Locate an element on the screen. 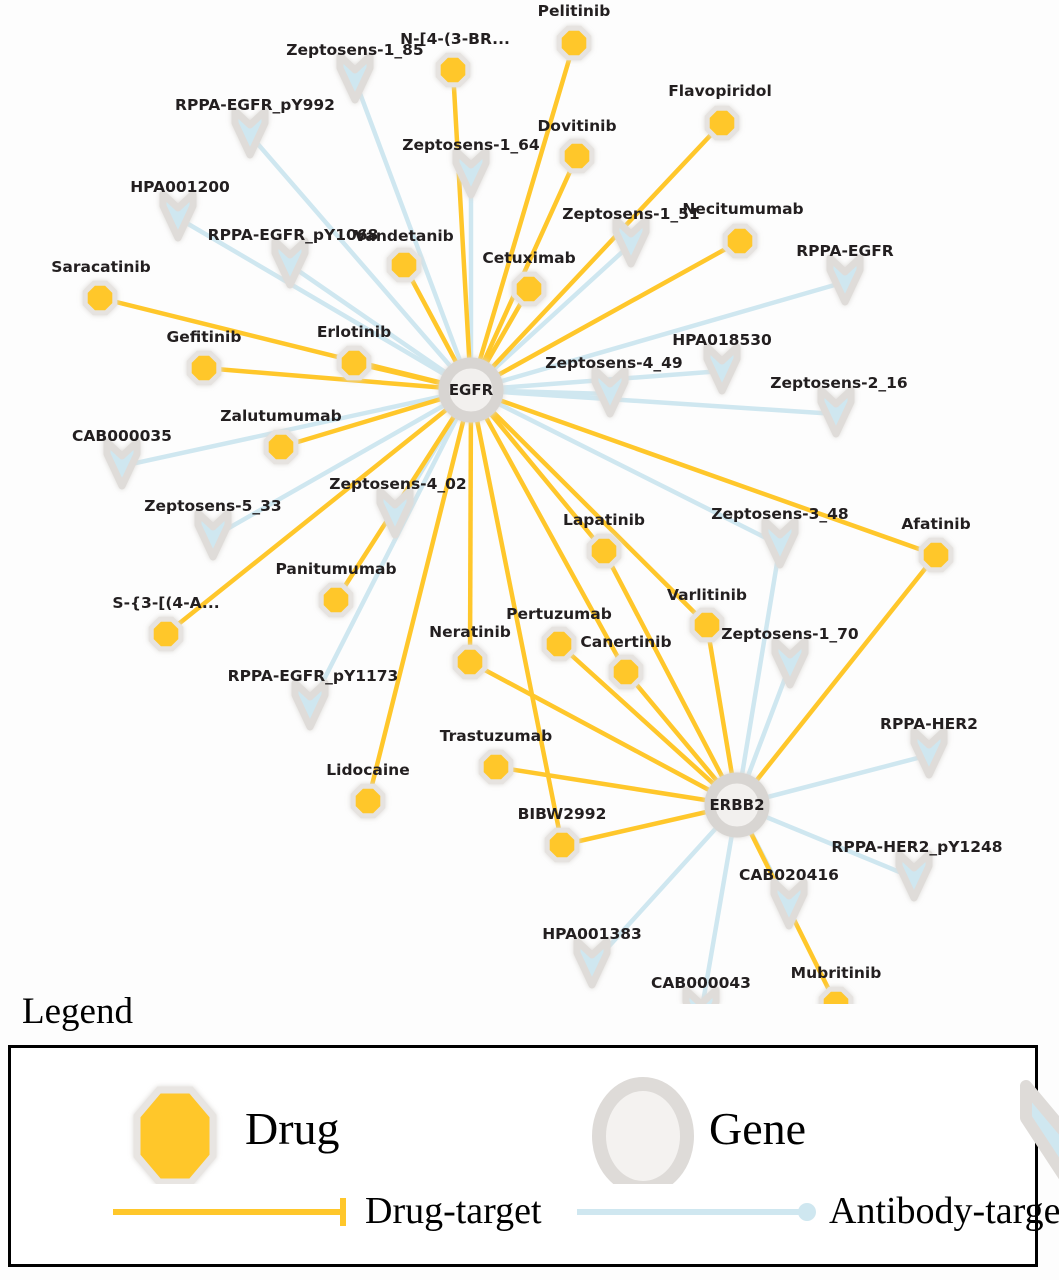 Image resolution: width=1059 pixels, height=1280 pixels. legend-label-drug: Drug is located at coordinates (292, 1128).